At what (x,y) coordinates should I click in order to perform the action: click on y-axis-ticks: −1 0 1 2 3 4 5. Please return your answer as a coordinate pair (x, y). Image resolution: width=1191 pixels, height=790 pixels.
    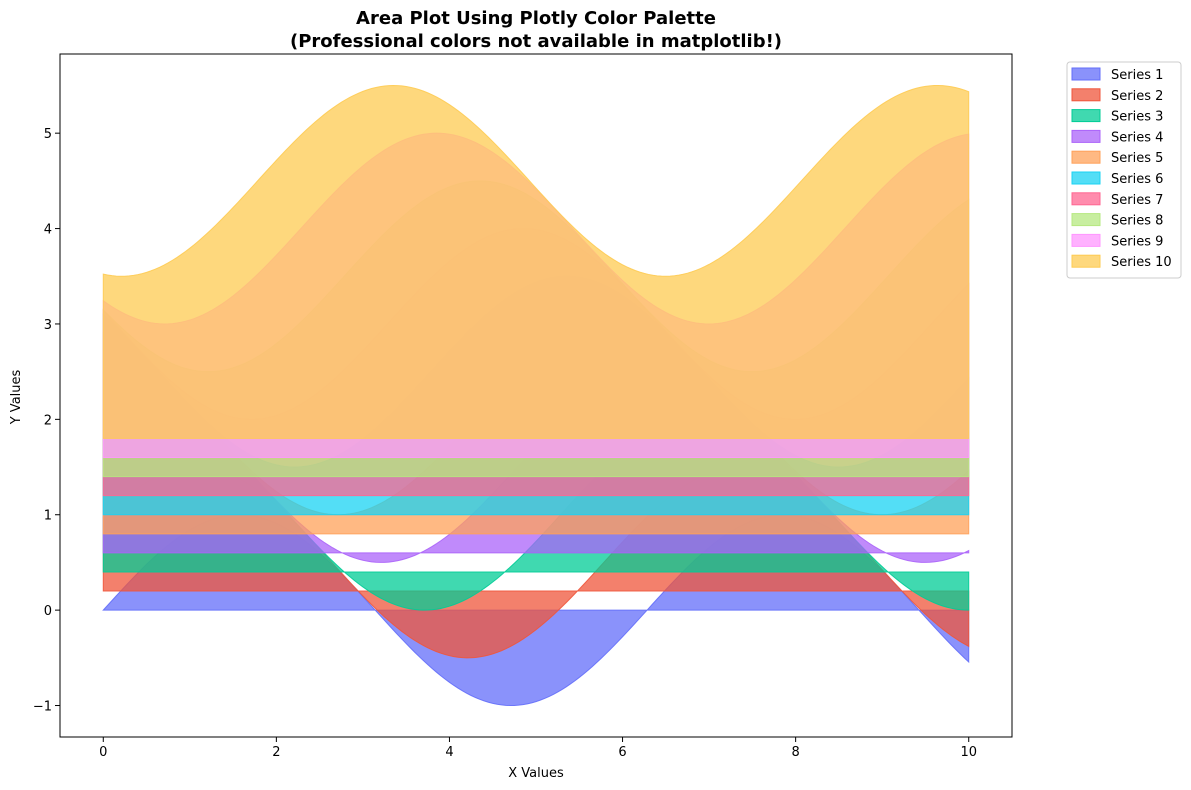
    Looking at the image, I should click on (46, 421).